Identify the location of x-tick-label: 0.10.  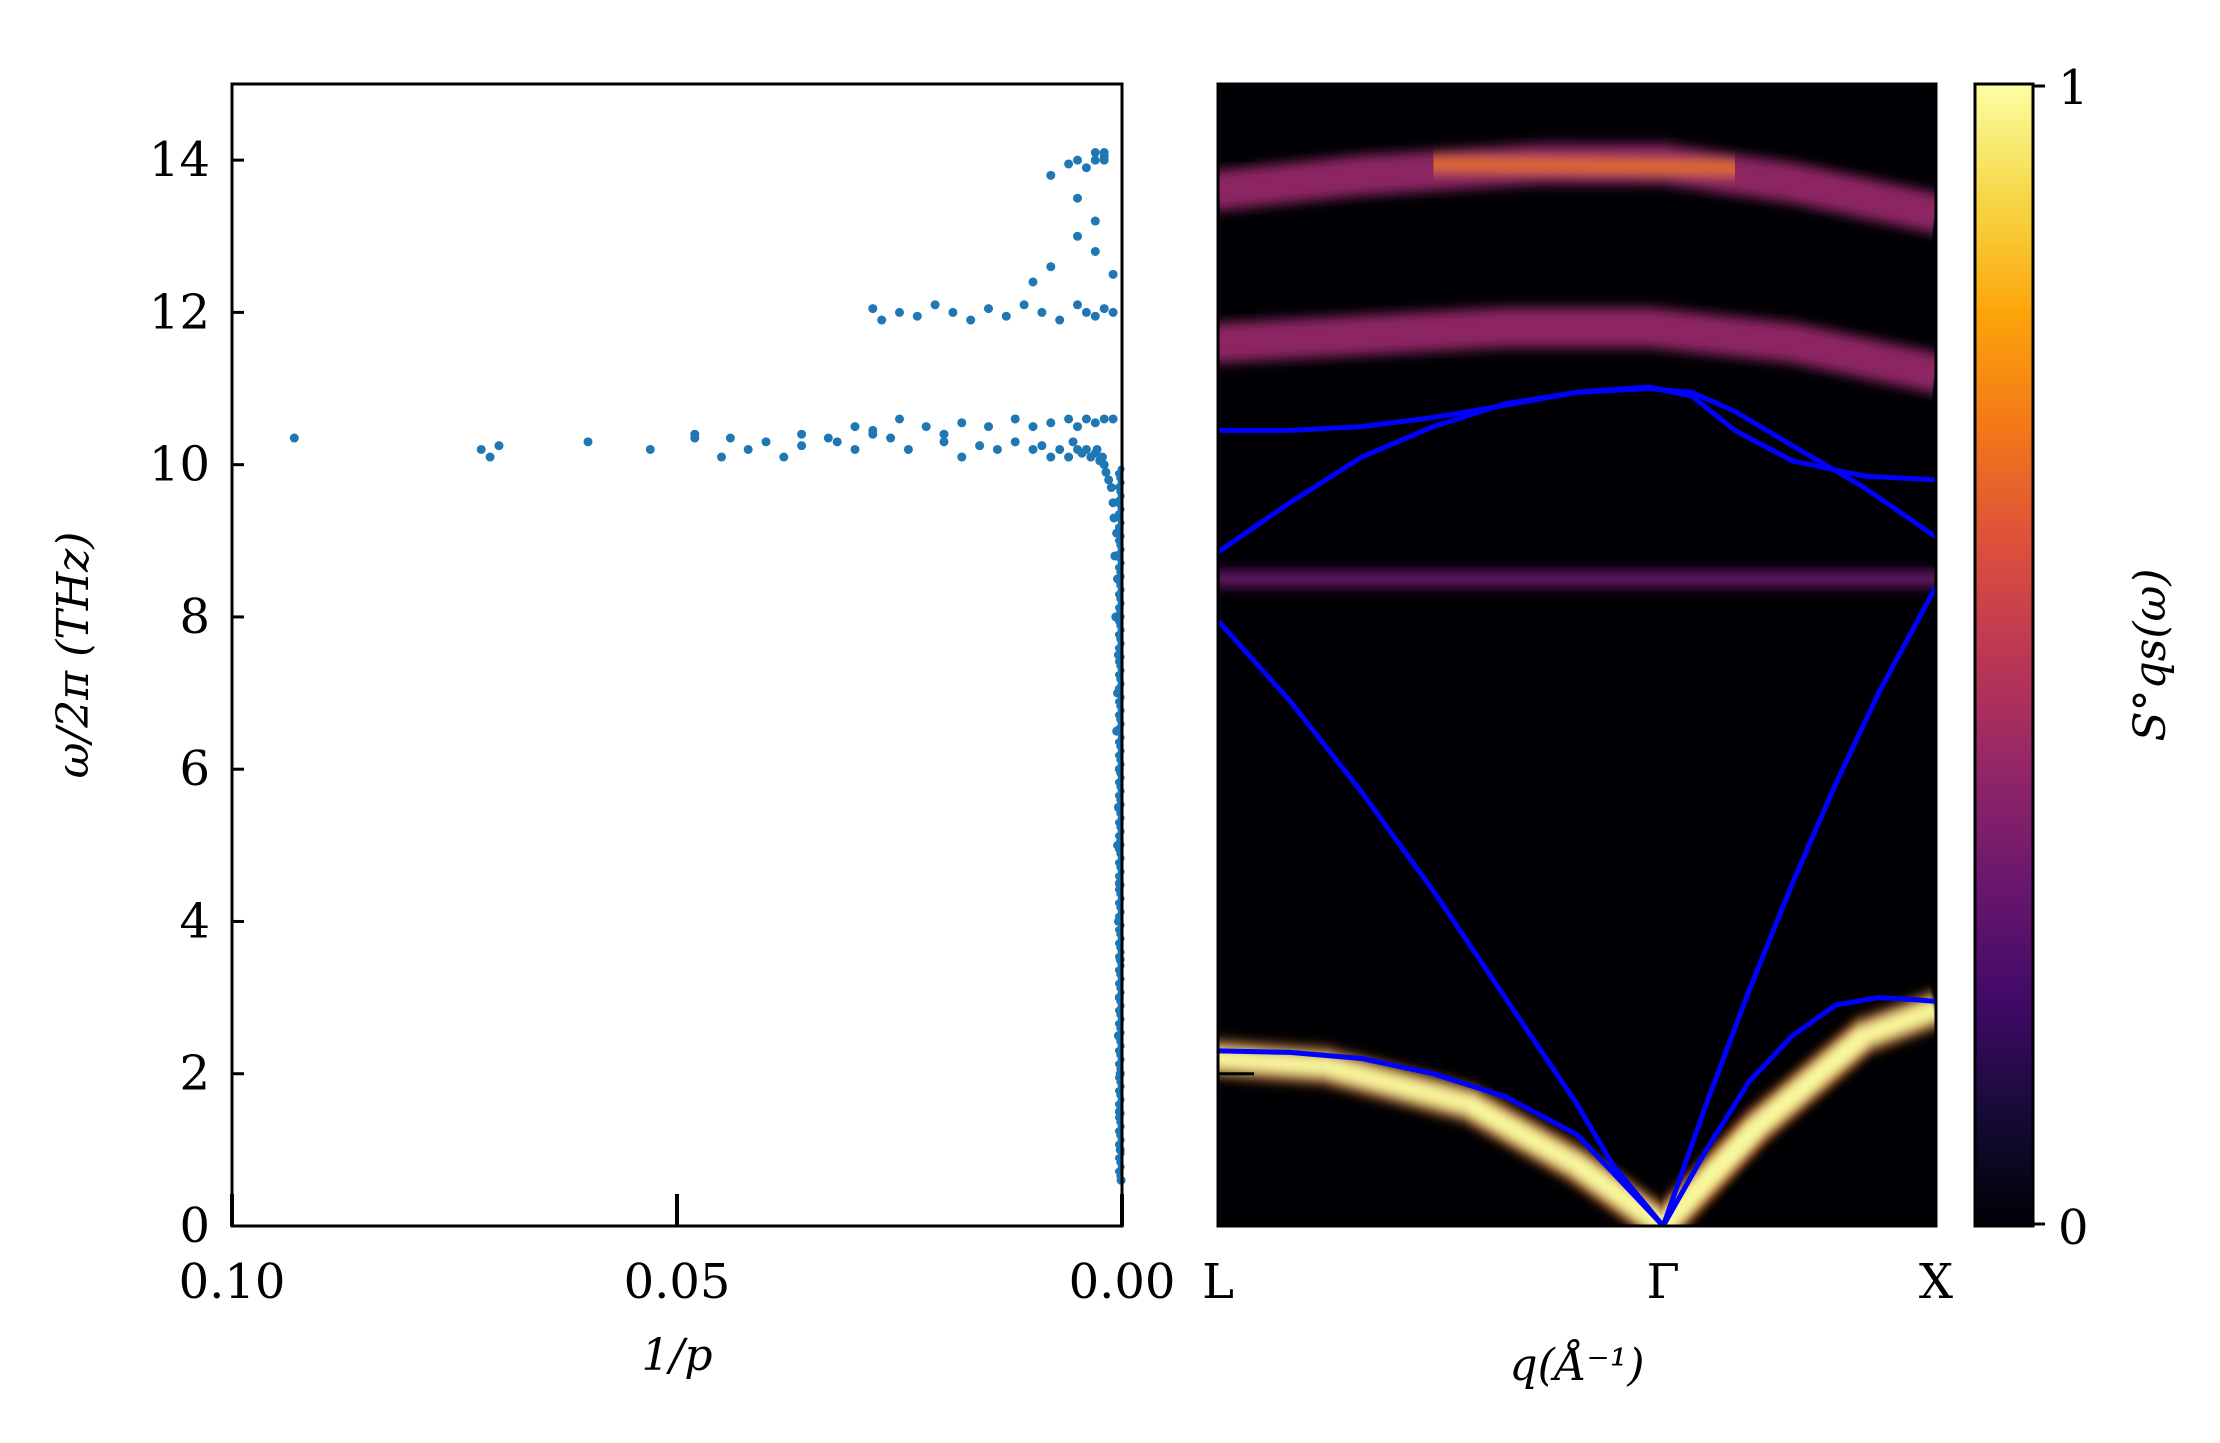
(232, 1282).